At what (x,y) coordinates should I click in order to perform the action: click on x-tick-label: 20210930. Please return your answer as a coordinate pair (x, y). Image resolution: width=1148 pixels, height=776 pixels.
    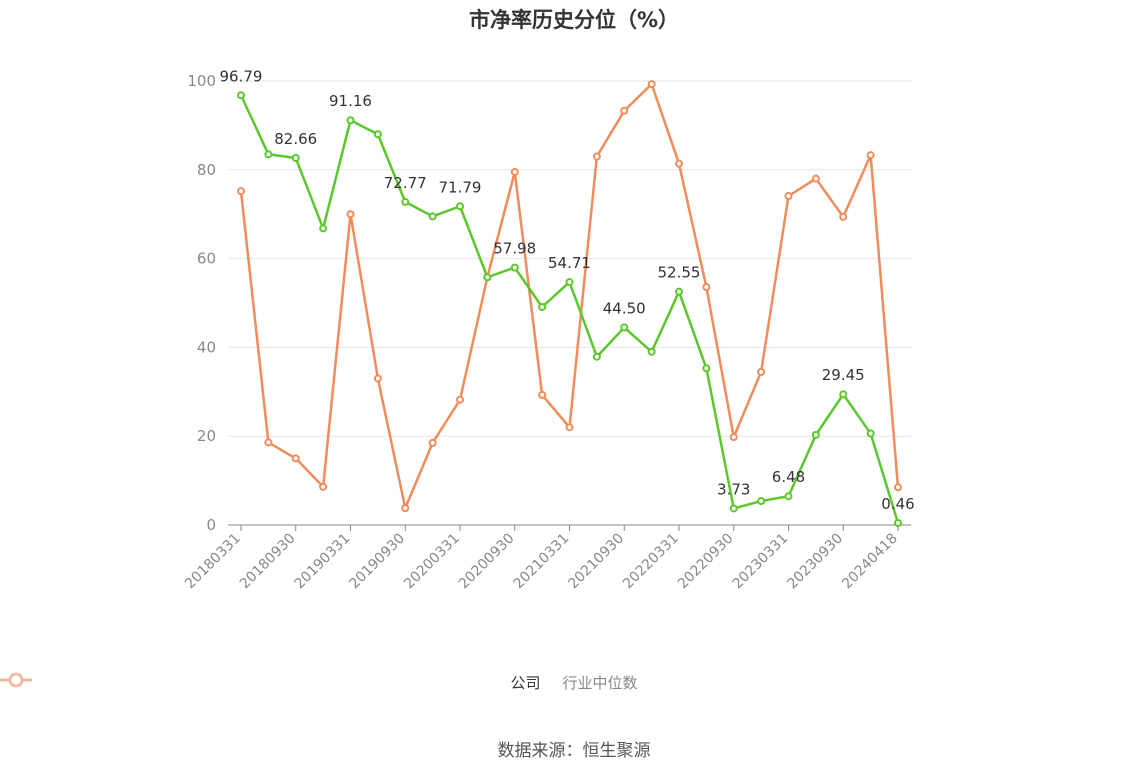
    Looking at the image, I should click on (596, 562).